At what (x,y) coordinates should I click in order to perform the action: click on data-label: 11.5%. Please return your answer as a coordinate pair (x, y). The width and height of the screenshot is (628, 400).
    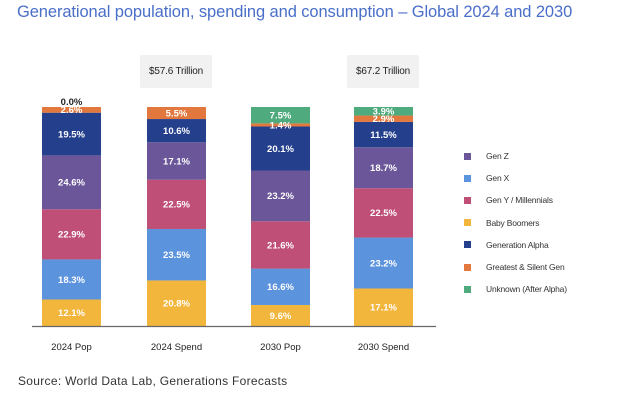
    Looking at the image, I should click on (383, 135).